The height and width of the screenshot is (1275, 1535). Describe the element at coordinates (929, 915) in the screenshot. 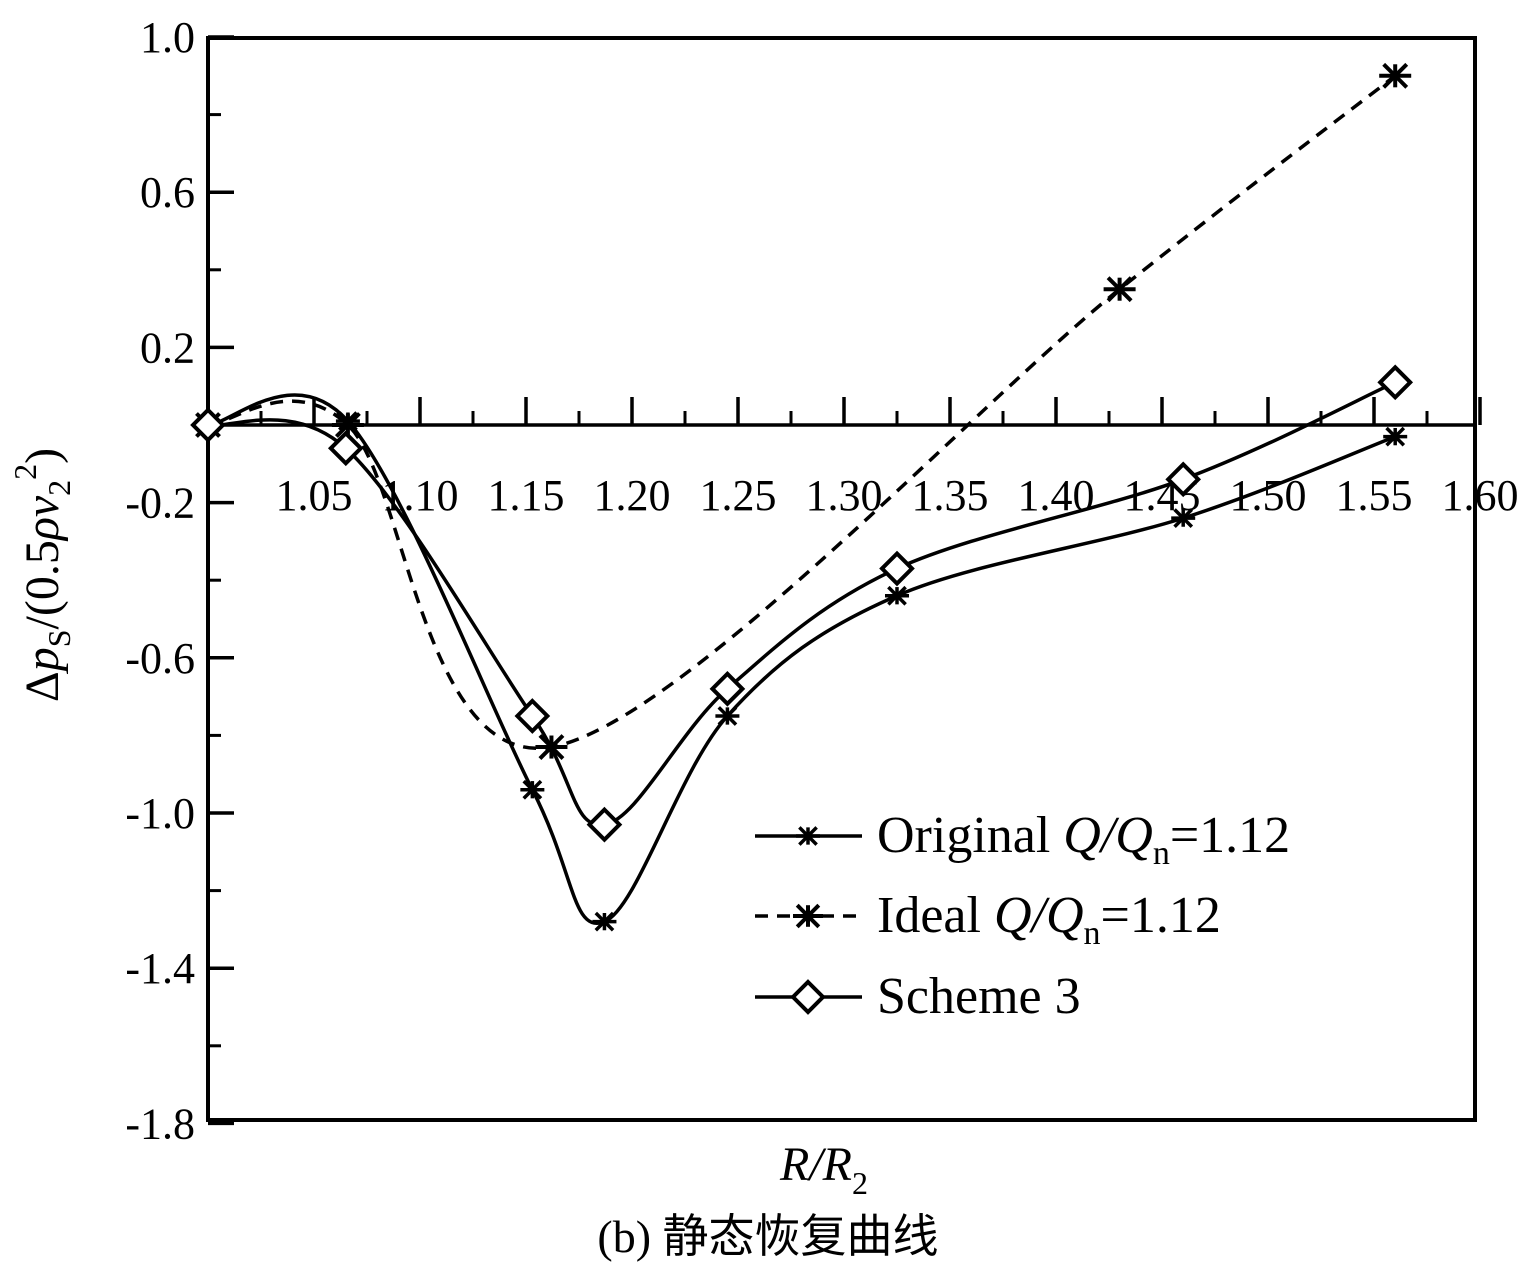

I see `legend-label-ideal: Ideal` at that location.